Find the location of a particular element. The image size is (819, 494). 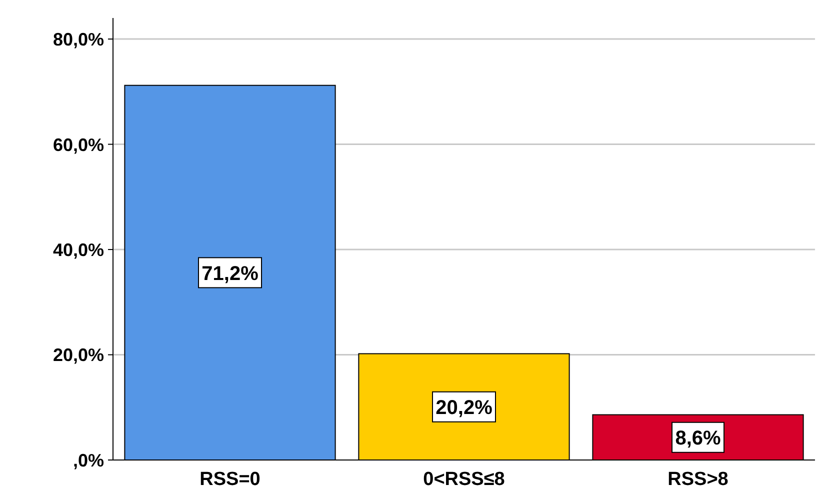

x-tick-label: RSS=0 is located at coordinates (230, 479).